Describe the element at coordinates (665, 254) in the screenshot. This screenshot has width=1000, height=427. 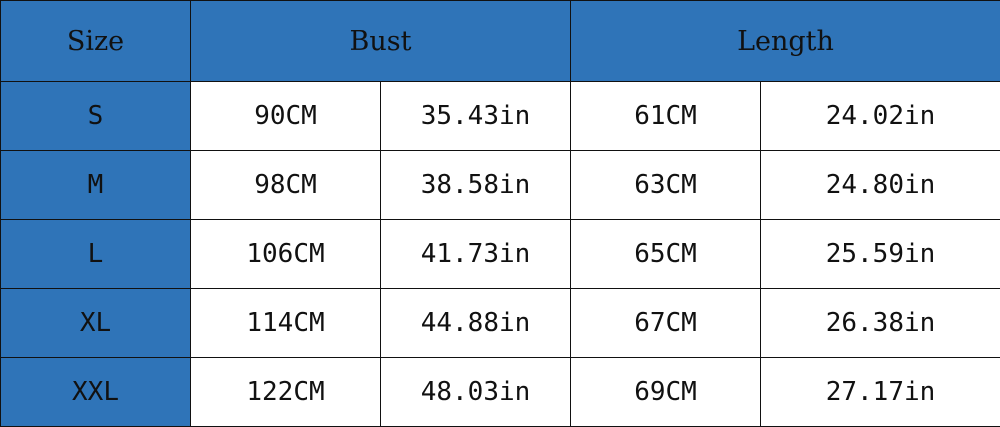
I see `cell-length-cm: 65CM` at that location.